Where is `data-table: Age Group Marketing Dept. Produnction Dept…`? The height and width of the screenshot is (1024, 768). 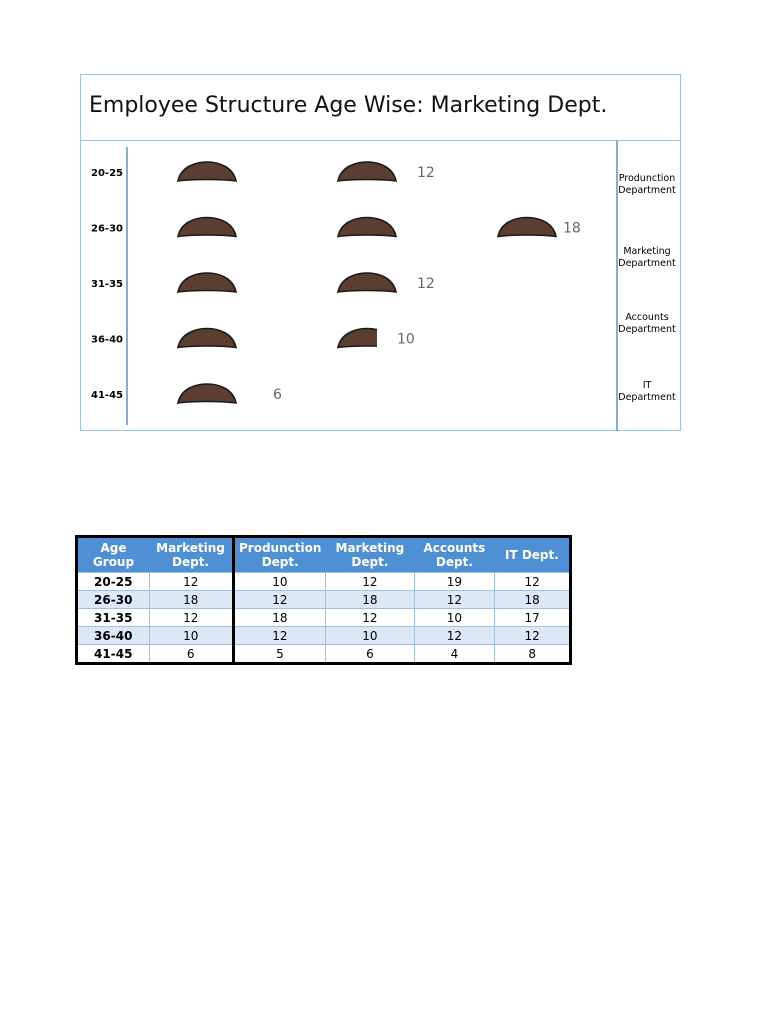
data-table: Age Group Marketing Dept. Produnction Dept… is located at coordinates (324, 600).